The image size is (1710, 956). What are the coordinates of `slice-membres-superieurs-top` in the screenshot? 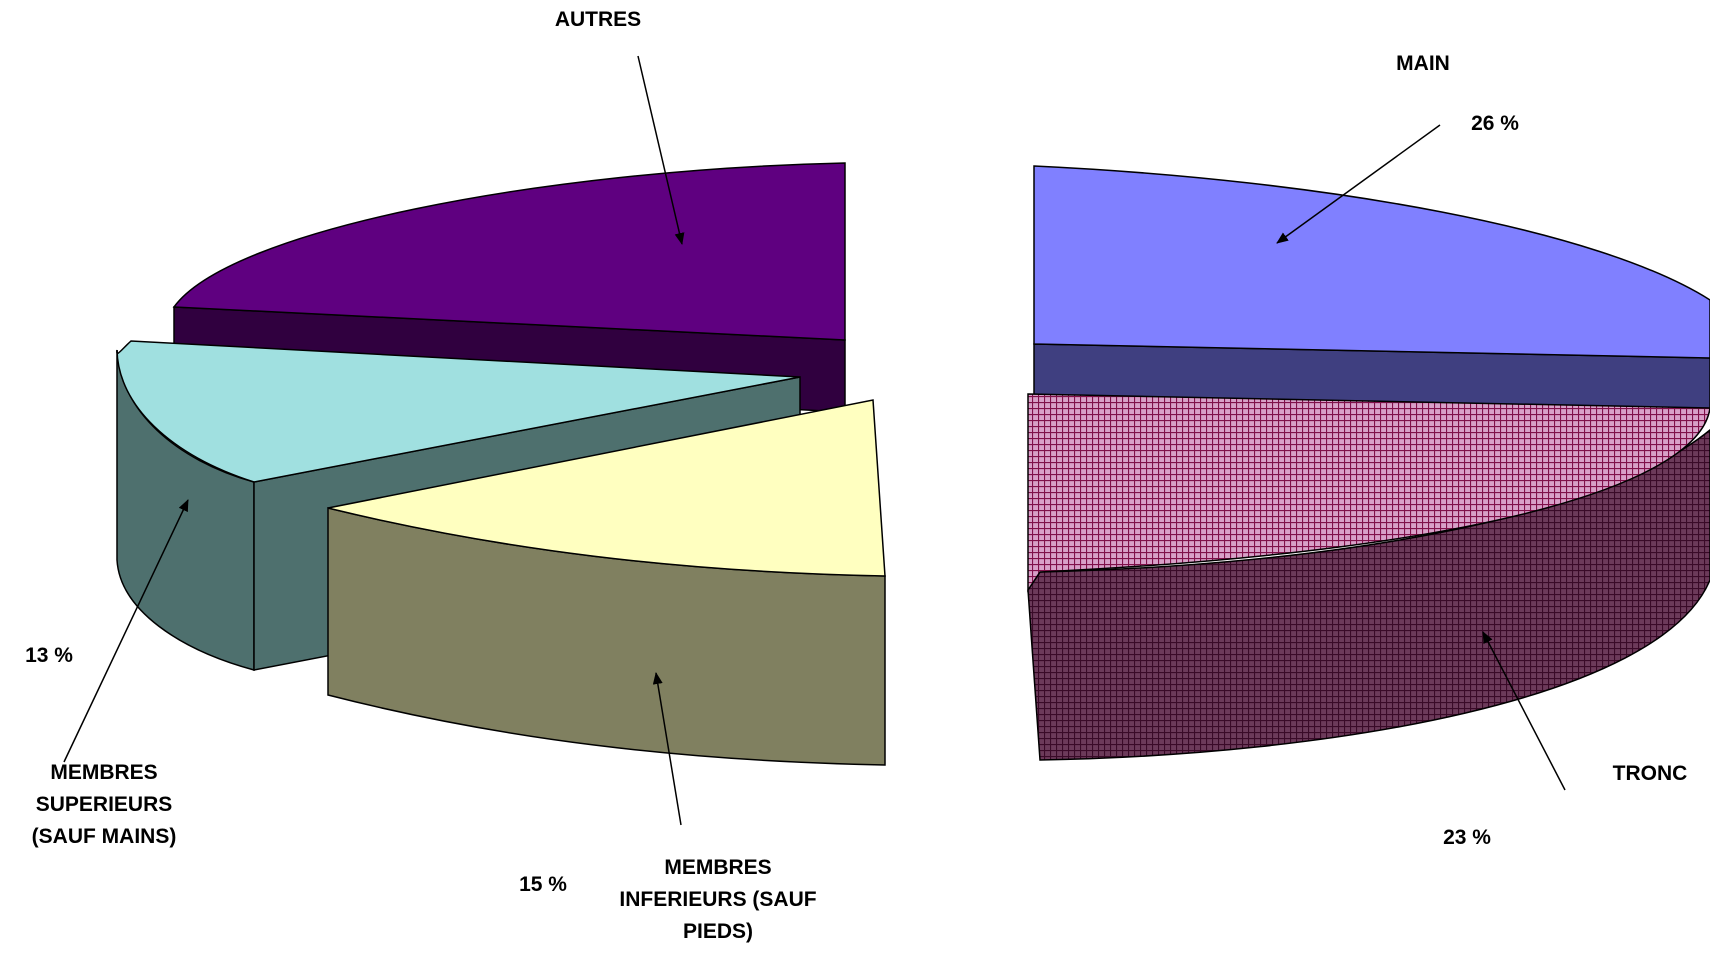 It's located at (458, 411).